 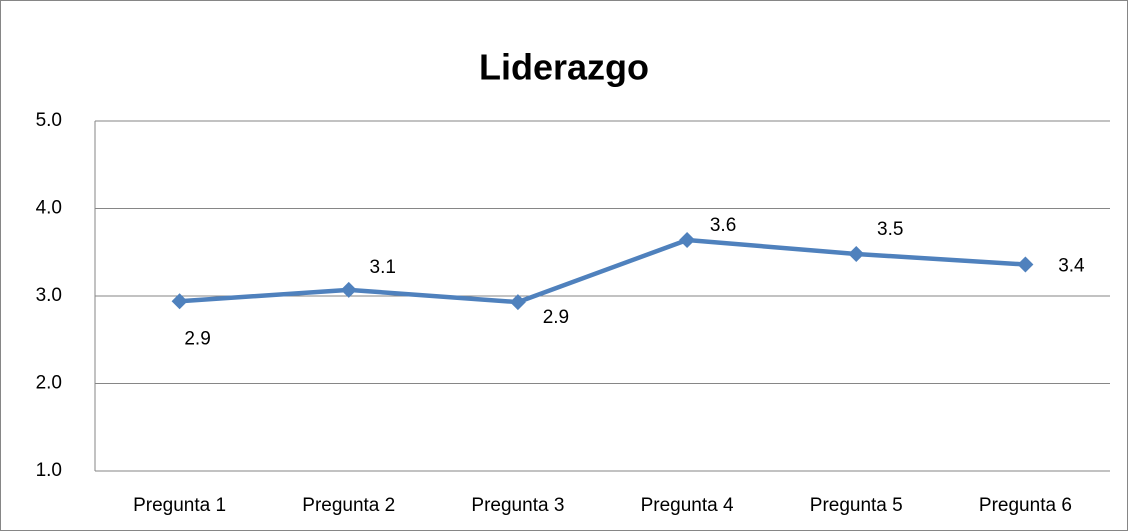 What do you see at coordinates (179, 505) in the screenshot?
I see `x-tick-label: Pregunta 1` at bounding box center [179, 505].